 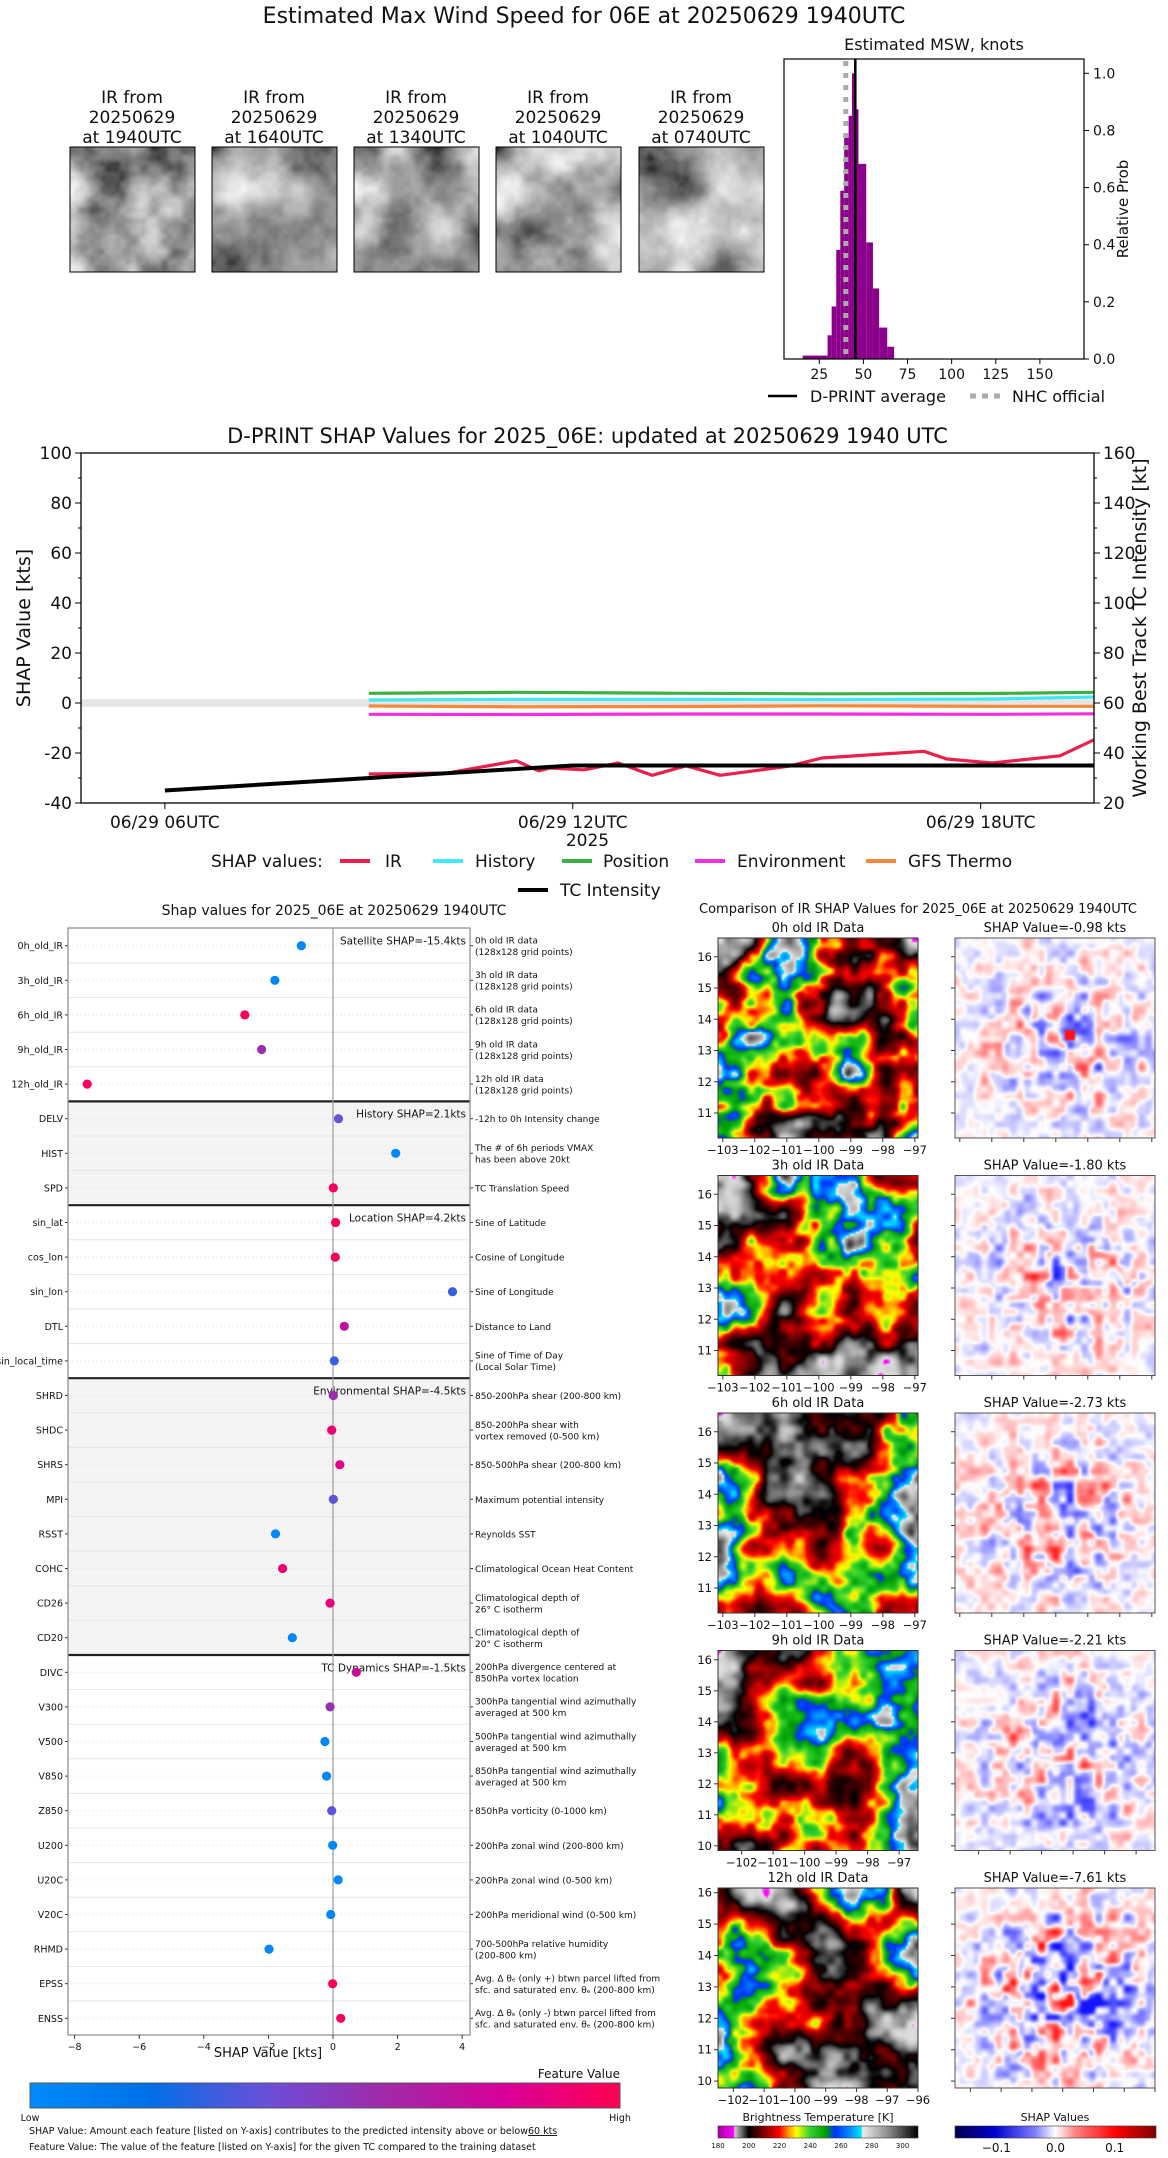 What do you see at coordinates (779, 2146) in the screenshot?
I see `bt-tick-label: 220` at bounding box center [779, 2146].